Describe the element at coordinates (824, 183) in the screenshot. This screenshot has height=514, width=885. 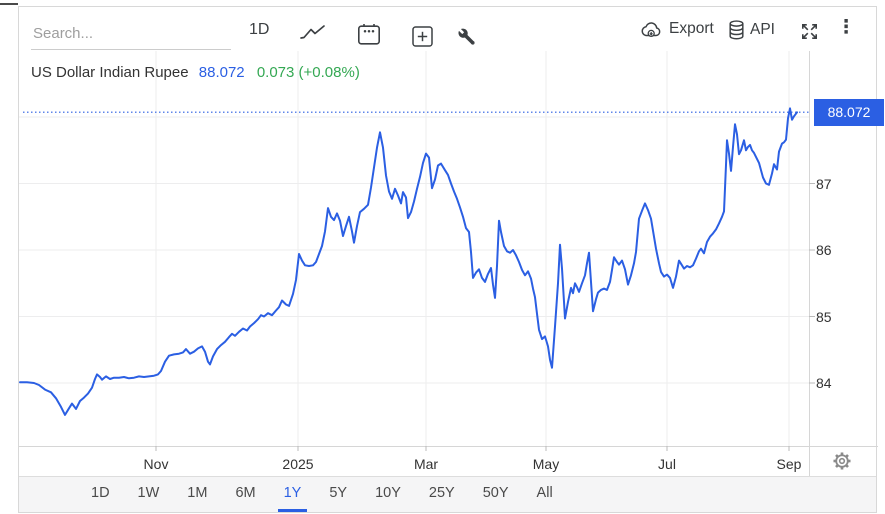
I see `y-axis-label: 87` at that location.